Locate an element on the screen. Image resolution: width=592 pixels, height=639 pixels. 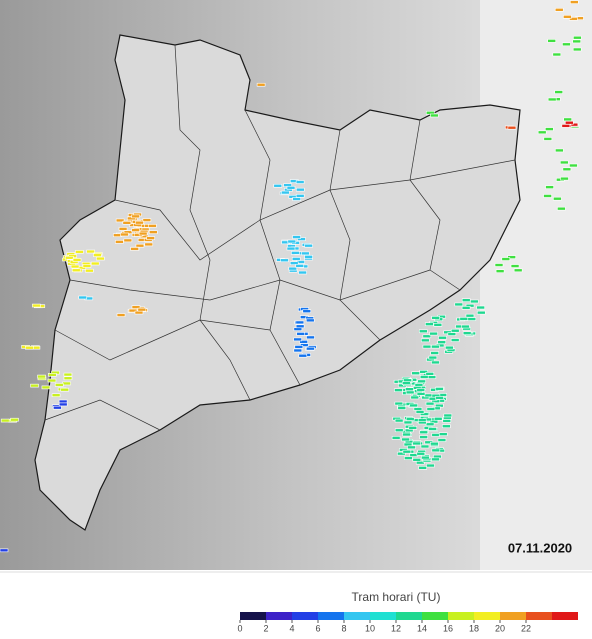
legend-tick-label: 10 is located at coordinates (370, 628).